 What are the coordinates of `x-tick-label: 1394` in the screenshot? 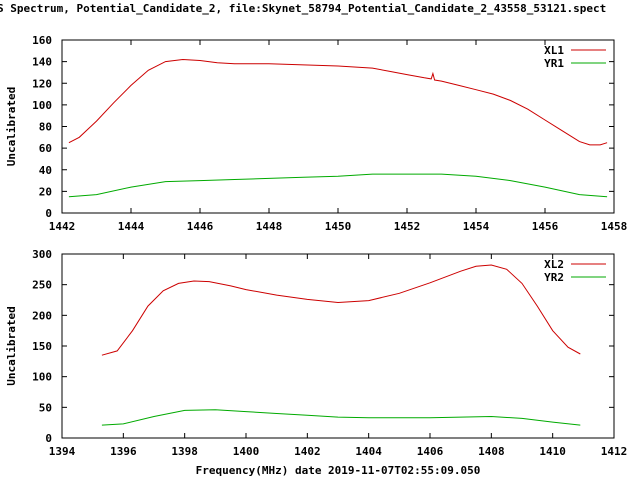 It's located at (62, 451).